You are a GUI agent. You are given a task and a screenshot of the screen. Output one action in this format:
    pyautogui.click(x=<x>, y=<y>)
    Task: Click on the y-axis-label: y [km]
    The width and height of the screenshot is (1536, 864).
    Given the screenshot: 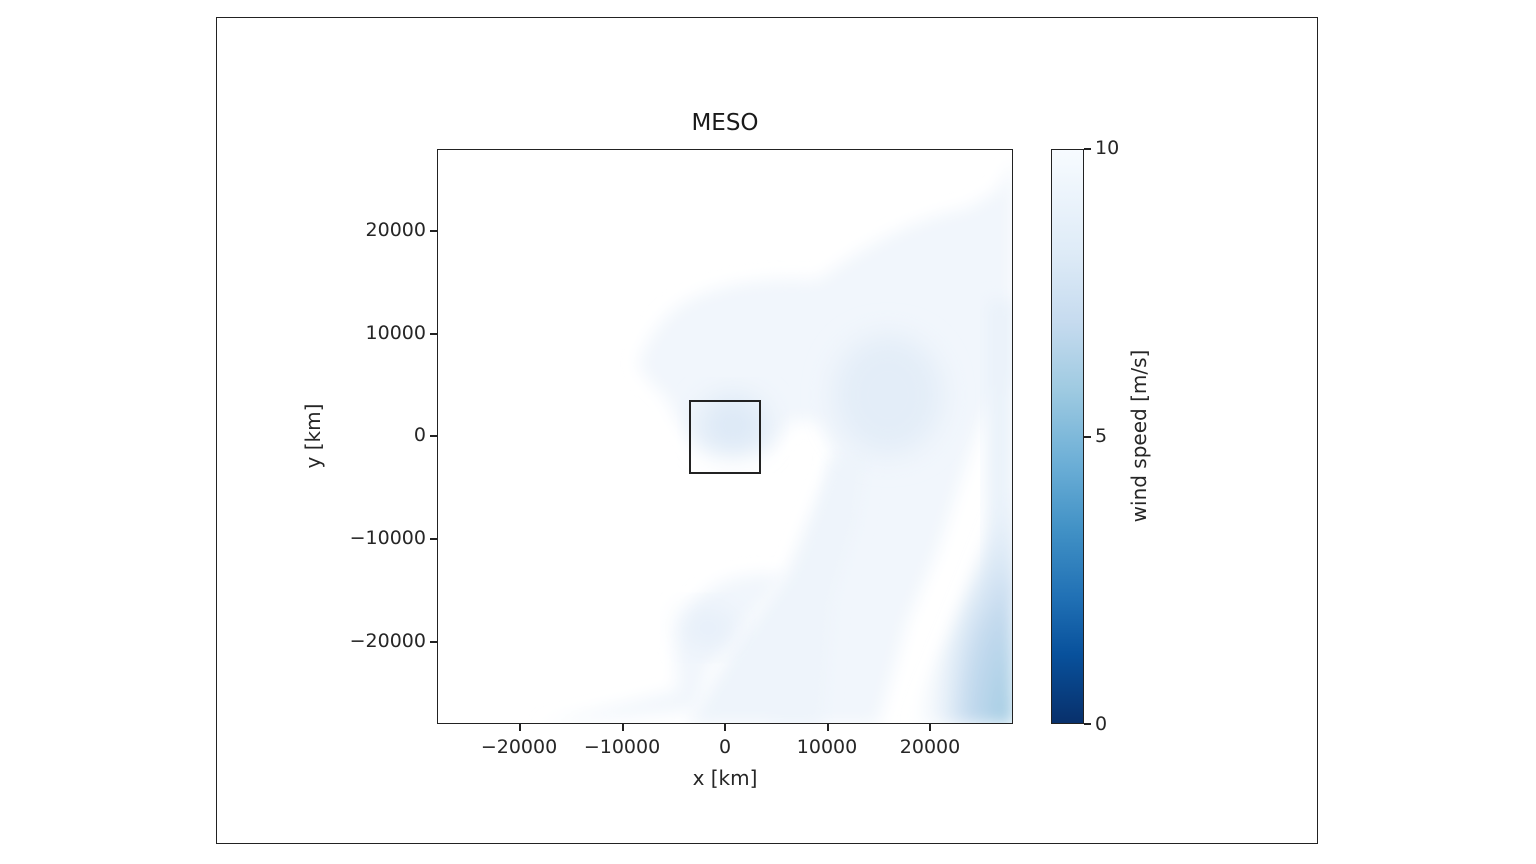 What is the action you would take?
    pyautogui.click(x=313, y=436)
    